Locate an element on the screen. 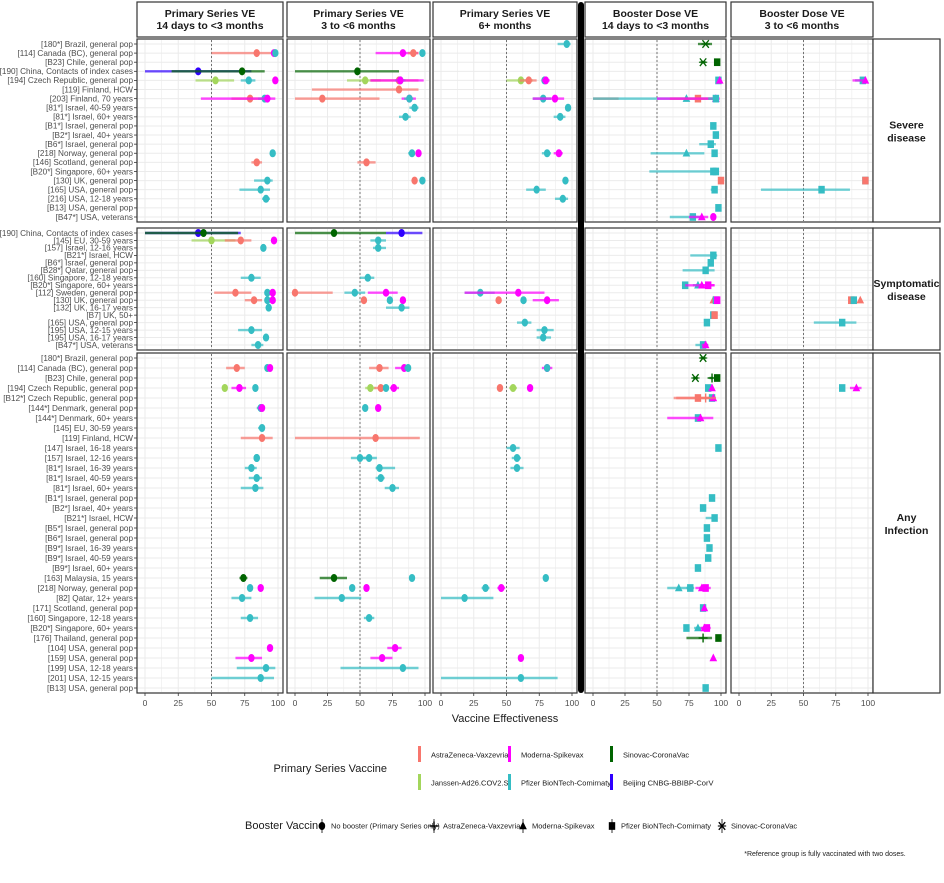 Image resolution: width=944 pixels, height=883 pixels. booster-legend-plus-icon is located at coordinates (434, 826).